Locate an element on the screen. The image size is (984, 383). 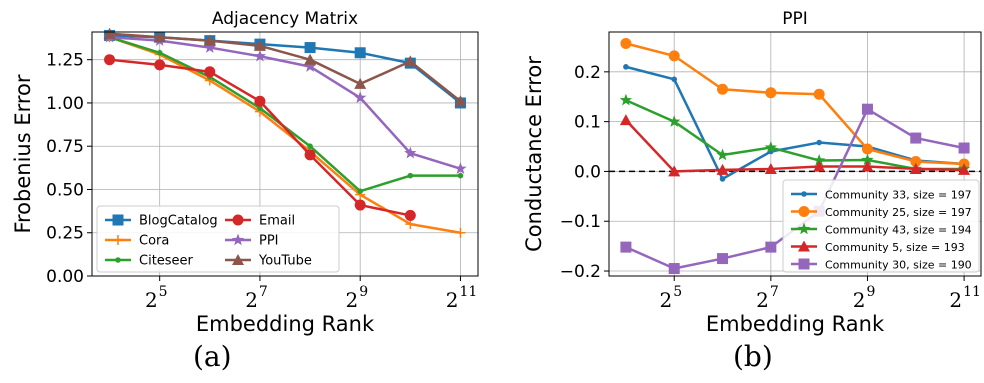
legend-item: PPI is located at coordinates (252, 241).